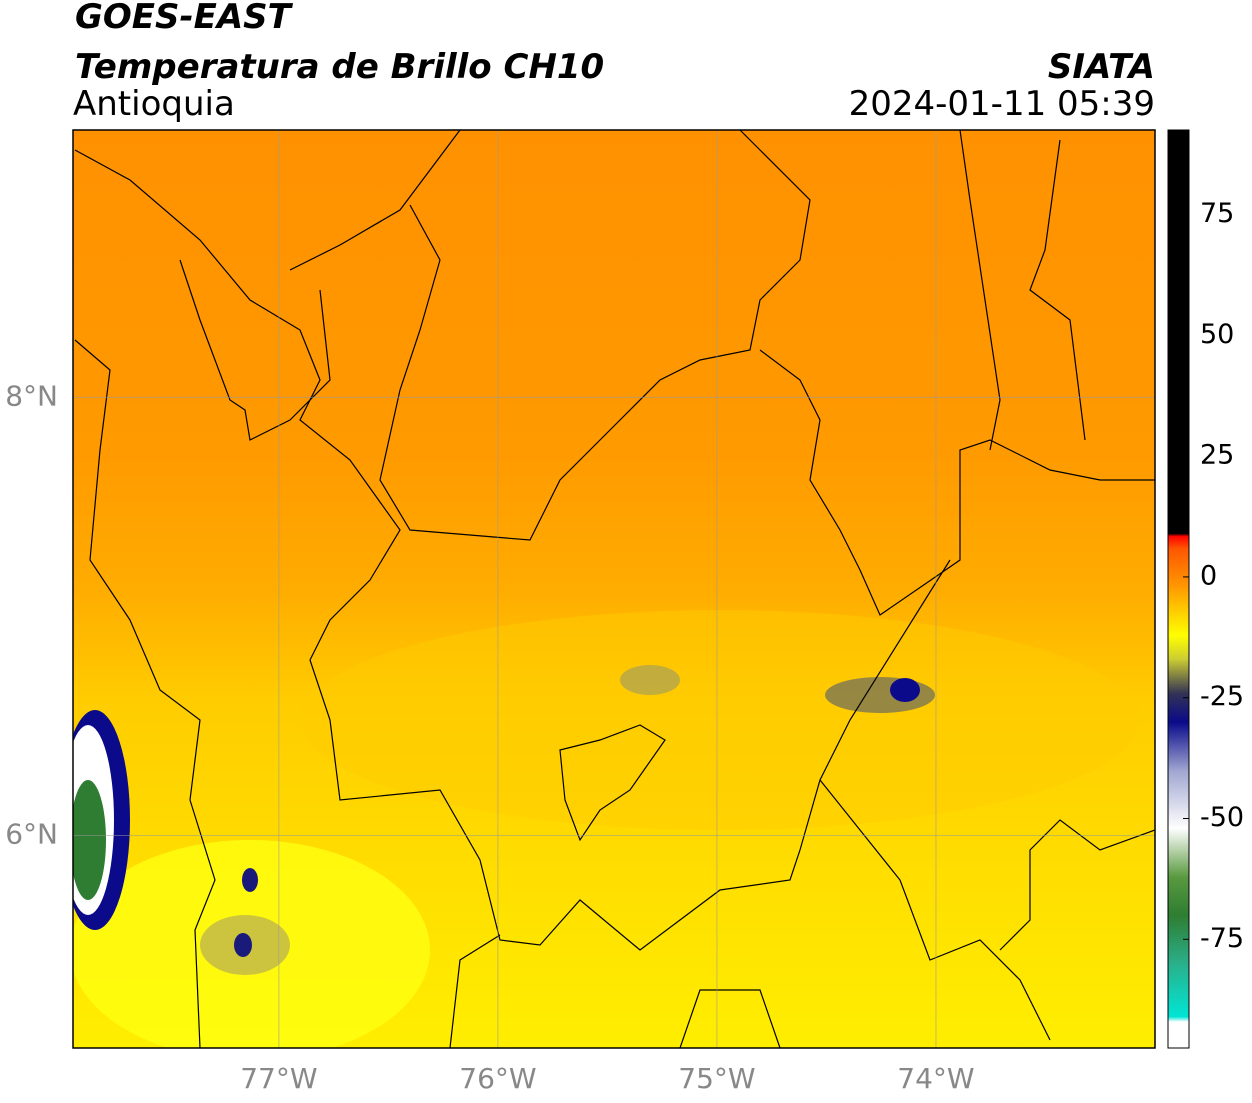  What do you see at coordinates (1101, 67) in the screenshot?
I see `source: SIATA` at bounding box center [1101, 67].